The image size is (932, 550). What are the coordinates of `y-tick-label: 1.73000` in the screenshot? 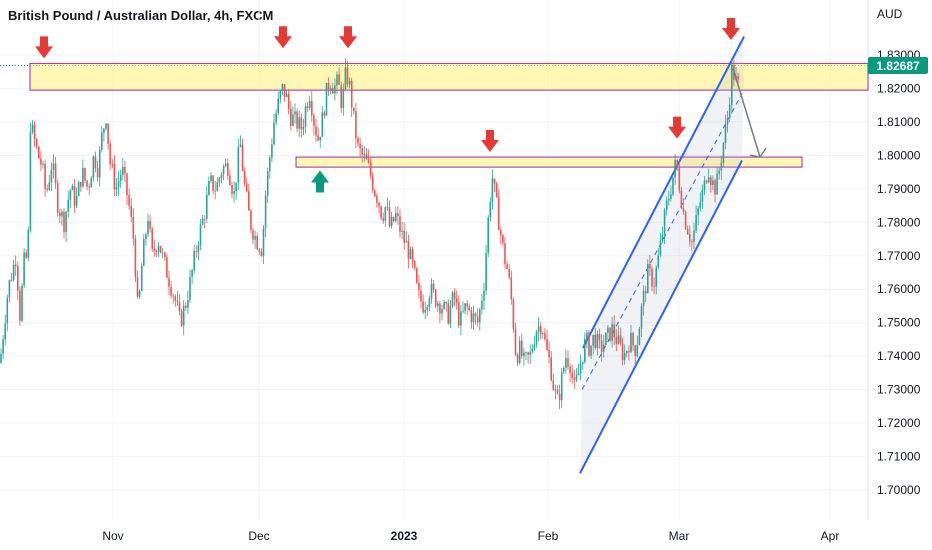 It's located at (899, 390).